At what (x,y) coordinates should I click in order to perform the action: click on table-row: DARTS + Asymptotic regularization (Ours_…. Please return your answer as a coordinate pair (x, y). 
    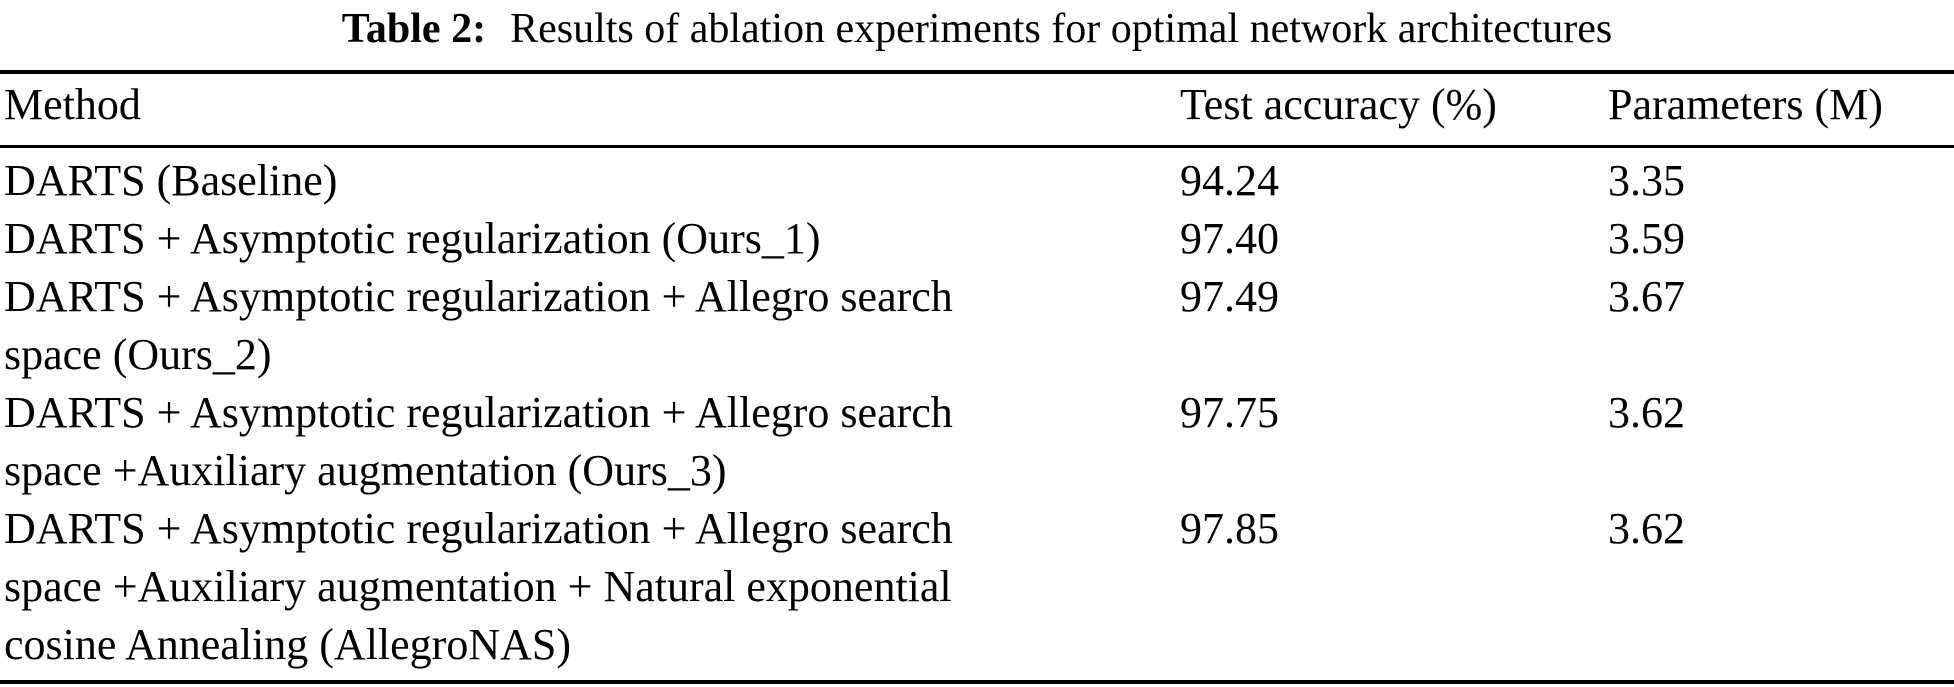
    Looking at the image, I should click on (977, 239).